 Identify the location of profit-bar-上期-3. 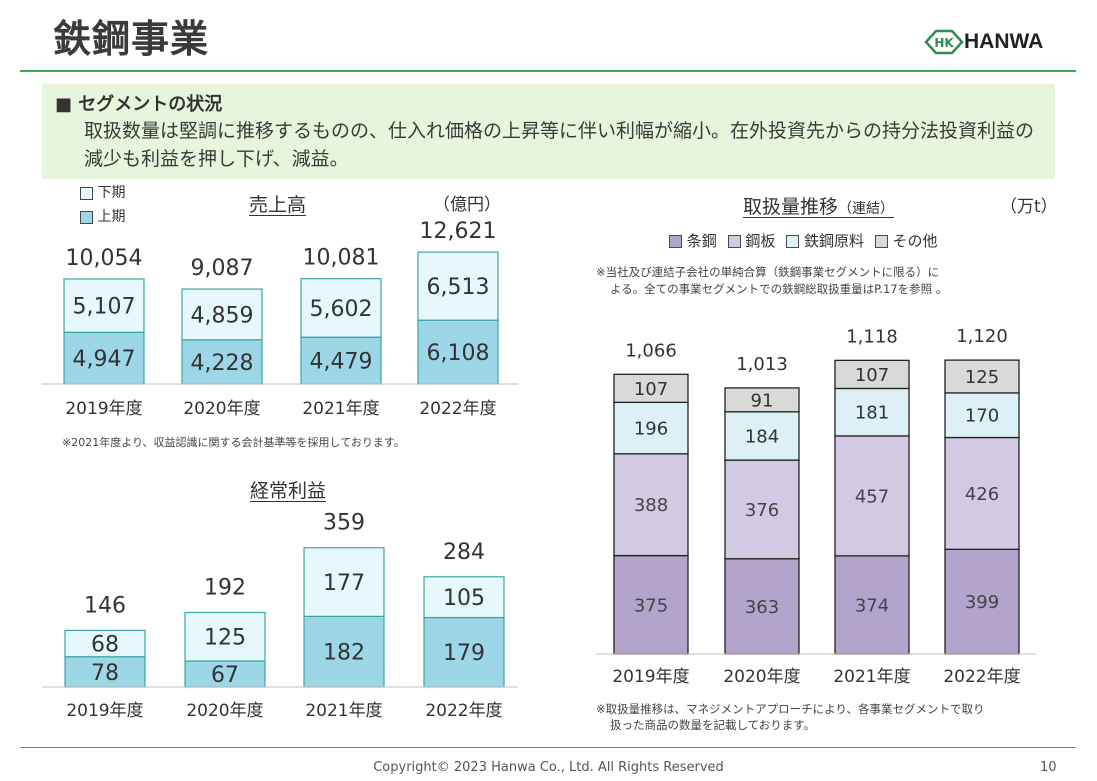
(464, 652).